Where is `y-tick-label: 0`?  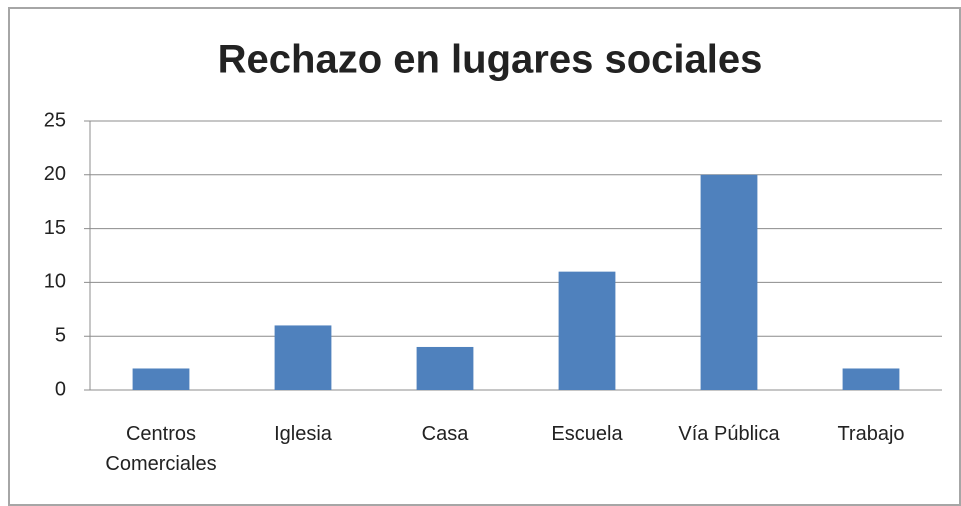 y-tick-label: 0 is located at coordinates (60, 389).